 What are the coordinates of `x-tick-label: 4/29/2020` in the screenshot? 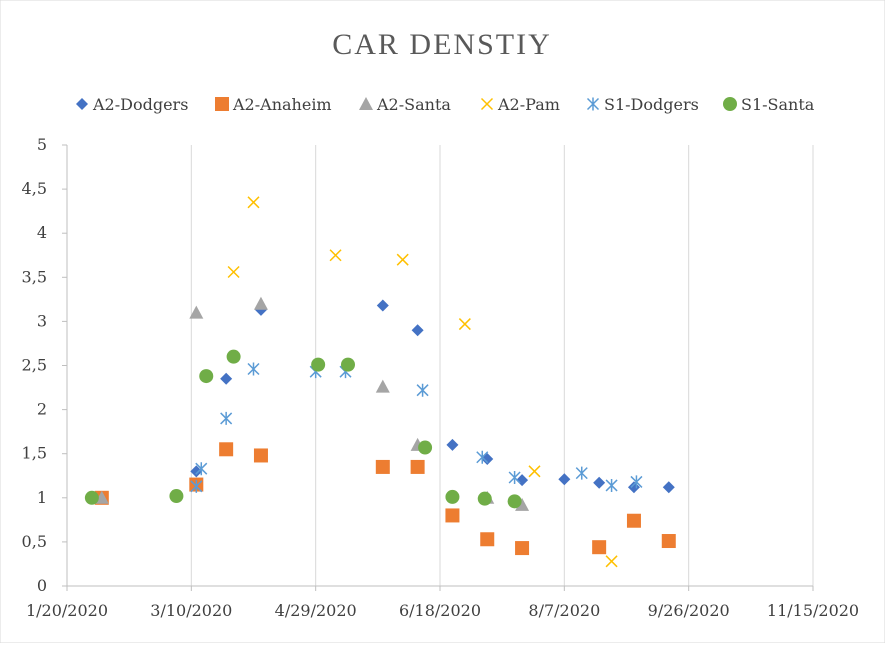 It's located at (316, 610).